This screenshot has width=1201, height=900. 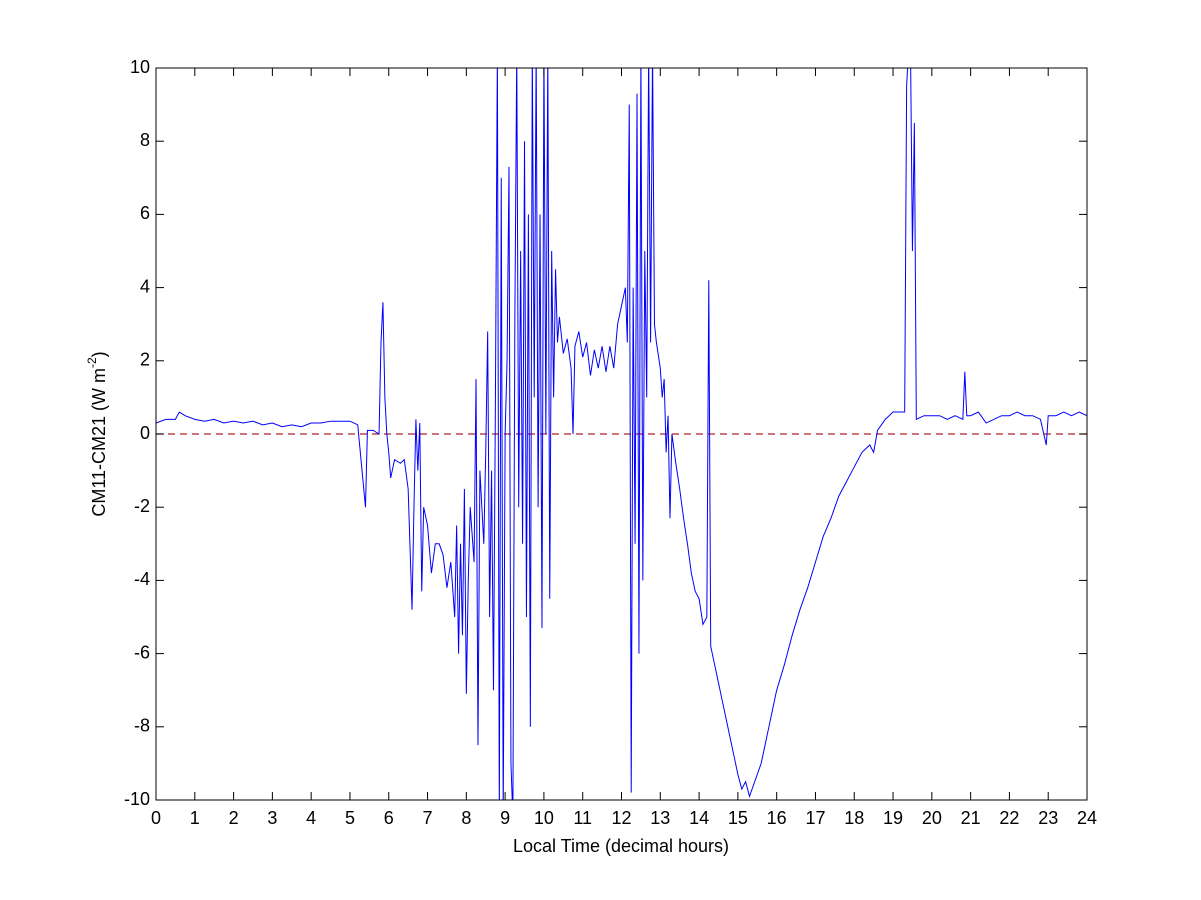 What do you see at coordinates (893, 818) in the screenshot?
I see `x-tick-label: 19` at bounding box center [893, 818].